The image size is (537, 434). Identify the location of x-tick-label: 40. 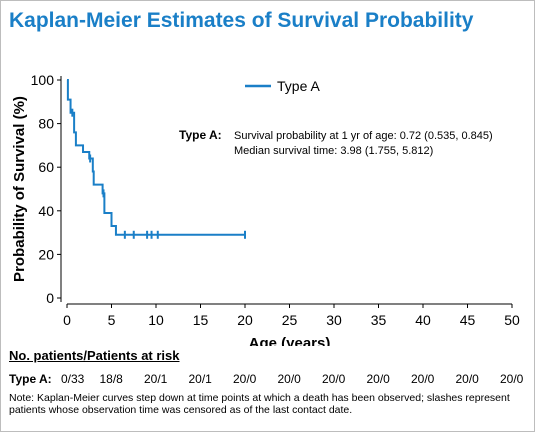
(423, 320).